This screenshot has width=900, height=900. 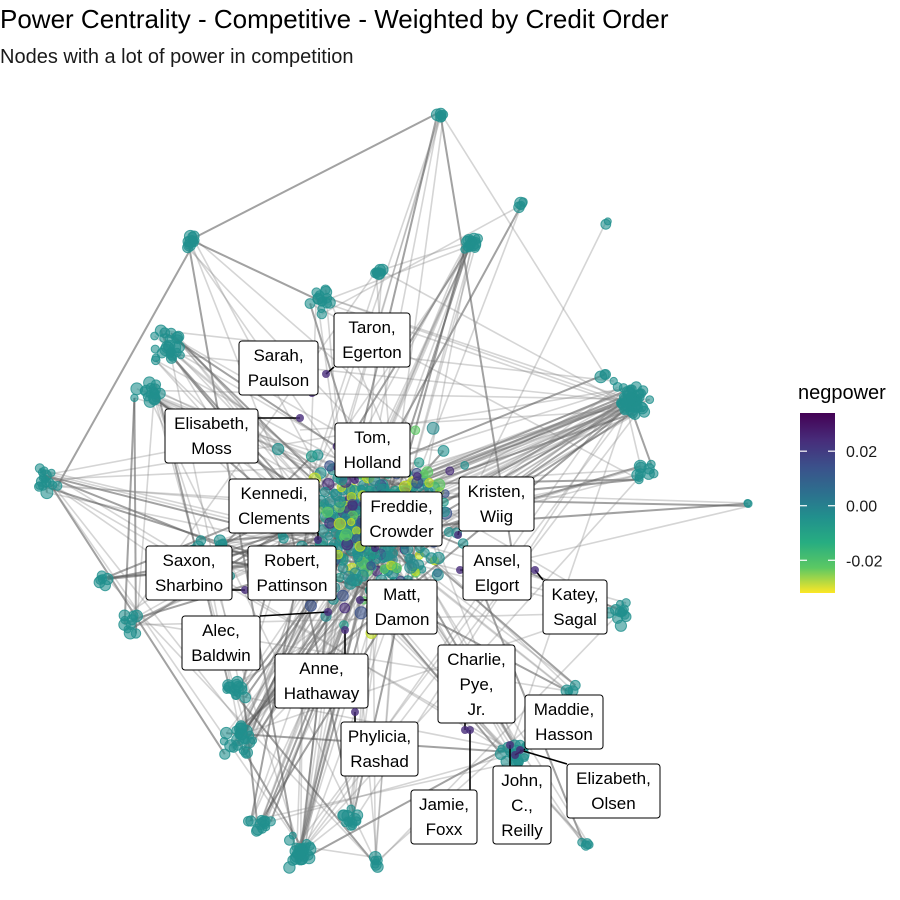 I want to click on node-label: Maddie, Hasson, so click(x=557, y=726).